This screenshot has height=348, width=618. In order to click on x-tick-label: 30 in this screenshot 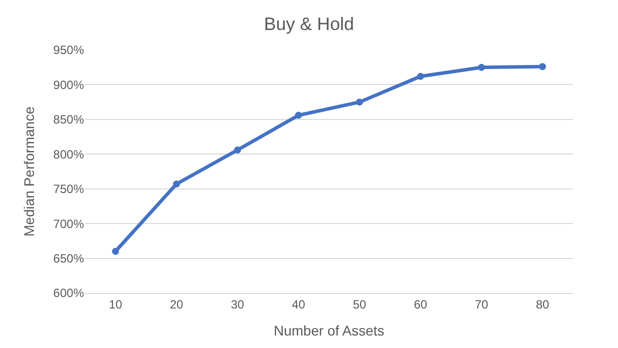, I will do `click(237, 304)`.